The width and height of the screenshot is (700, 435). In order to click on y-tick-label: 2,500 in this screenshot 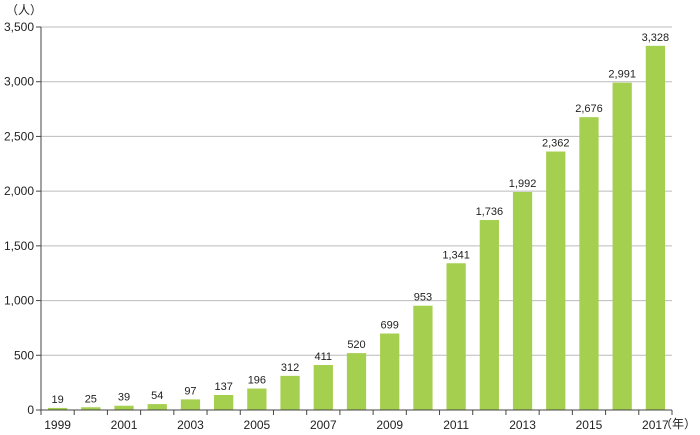, I will do `click(19, 136)`.